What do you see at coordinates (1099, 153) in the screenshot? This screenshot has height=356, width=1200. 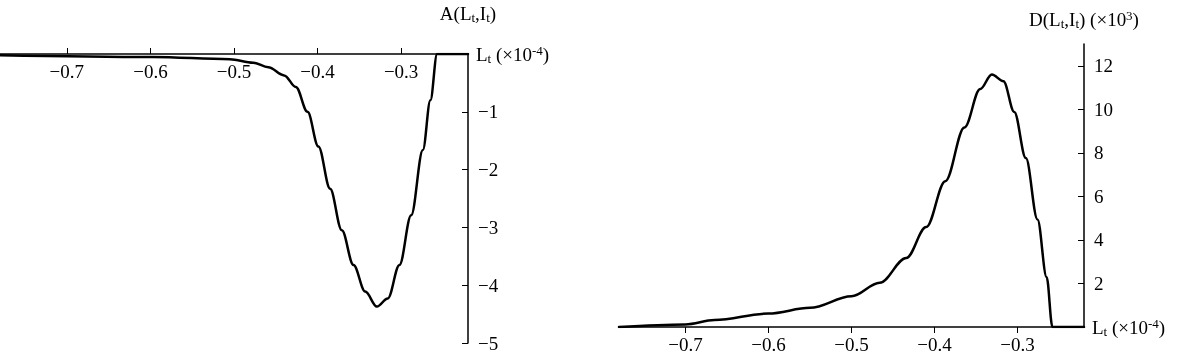 I see `y-tick-label: 8` at bounding box center [1099, 153].